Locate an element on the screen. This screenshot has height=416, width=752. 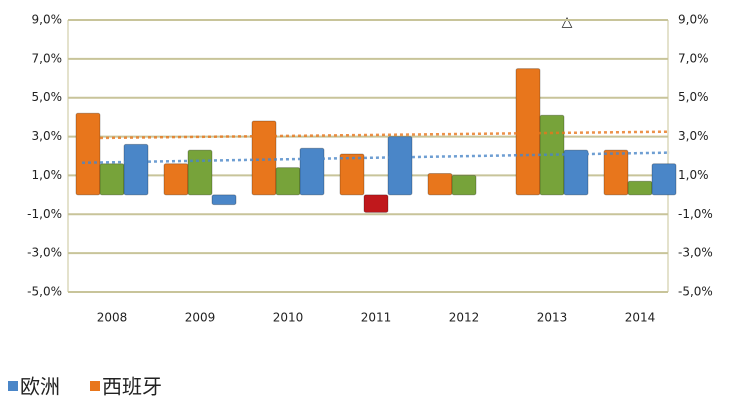
legend-label: 欧洲 is located at coordinates (40, 387).